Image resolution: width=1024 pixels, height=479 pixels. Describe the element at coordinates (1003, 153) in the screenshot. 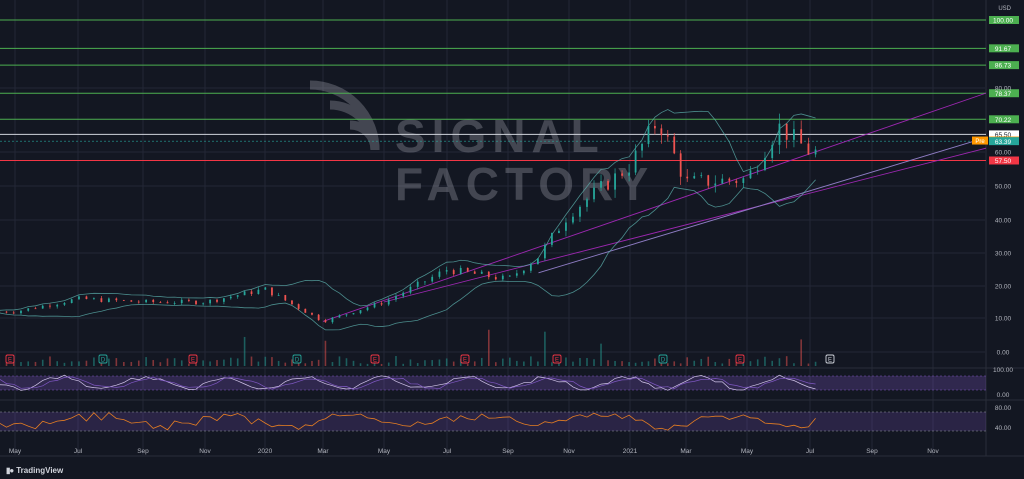

I see `price-tick-label-6: 60.00` at that location.